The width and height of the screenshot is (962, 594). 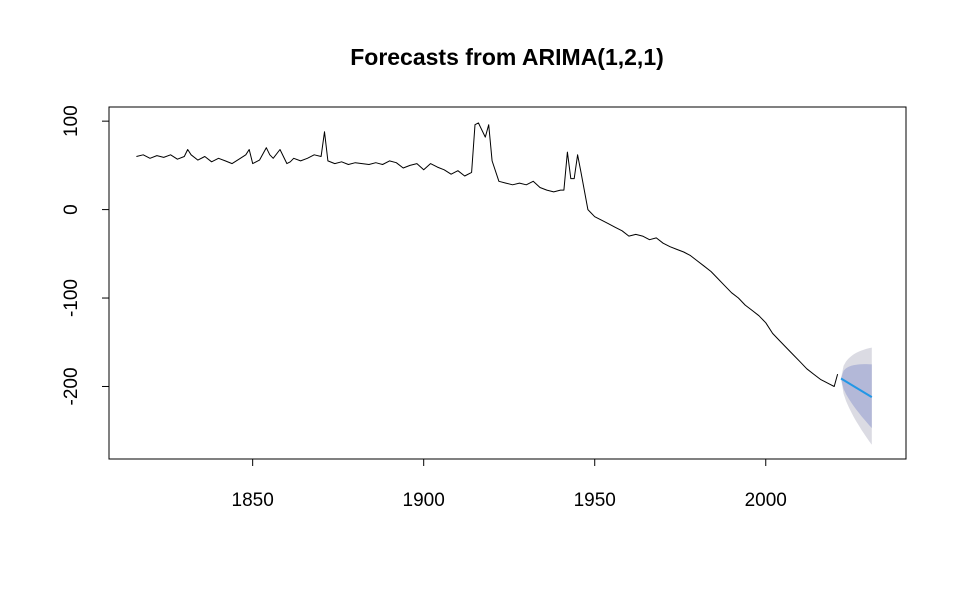 I want to click on x-tick-label: 2000, so click(x=766, y=500).